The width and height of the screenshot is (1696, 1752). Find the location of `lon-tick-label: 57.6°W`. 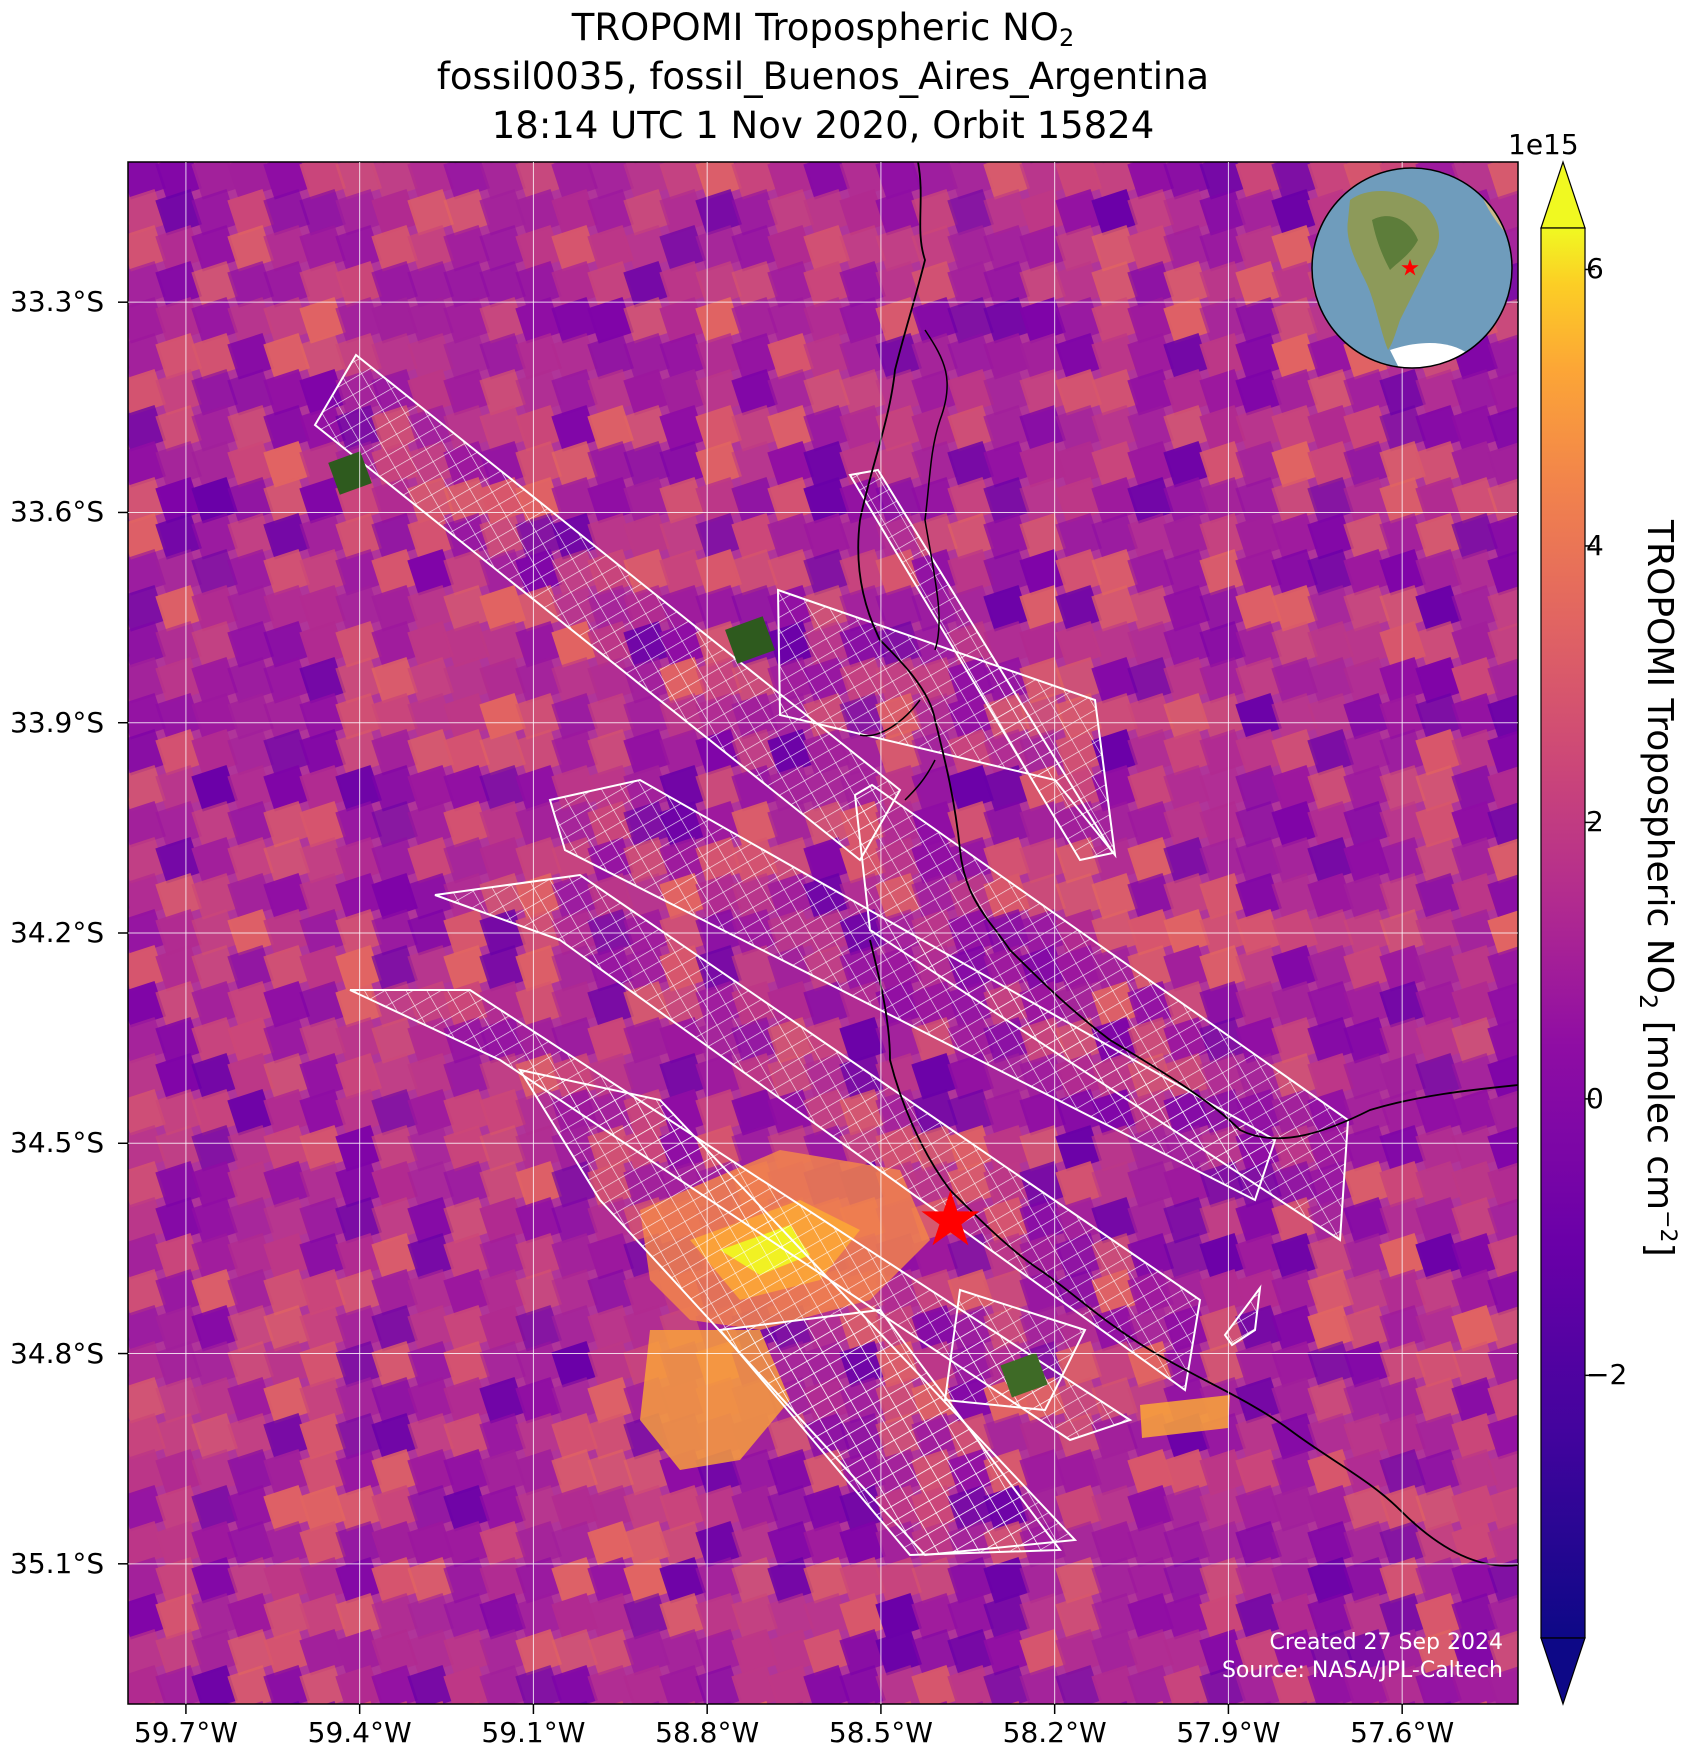

lon-tick-label: 57.6°W is located at coordinates (1402, 1732).